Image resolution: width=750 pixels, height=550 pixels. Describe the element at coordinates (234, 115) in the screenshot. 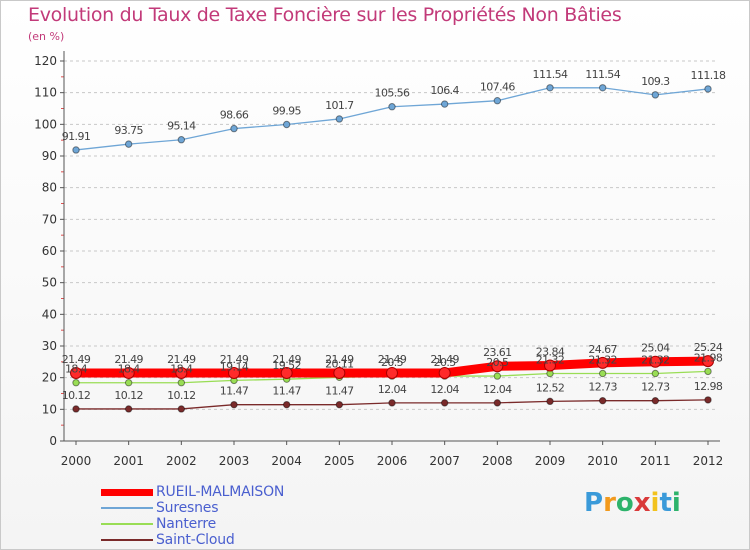

I see `data-label: 98.66` at that location.